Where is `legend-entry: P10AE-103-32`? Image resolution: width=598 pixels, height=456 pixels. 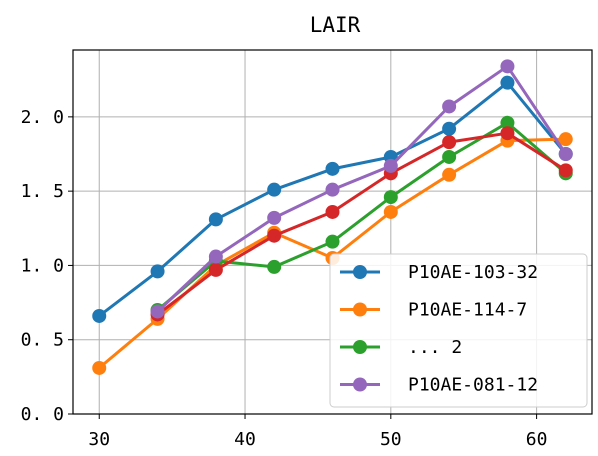 legend-entry: P10AE-103-32 is located at coordinates (439, 272).